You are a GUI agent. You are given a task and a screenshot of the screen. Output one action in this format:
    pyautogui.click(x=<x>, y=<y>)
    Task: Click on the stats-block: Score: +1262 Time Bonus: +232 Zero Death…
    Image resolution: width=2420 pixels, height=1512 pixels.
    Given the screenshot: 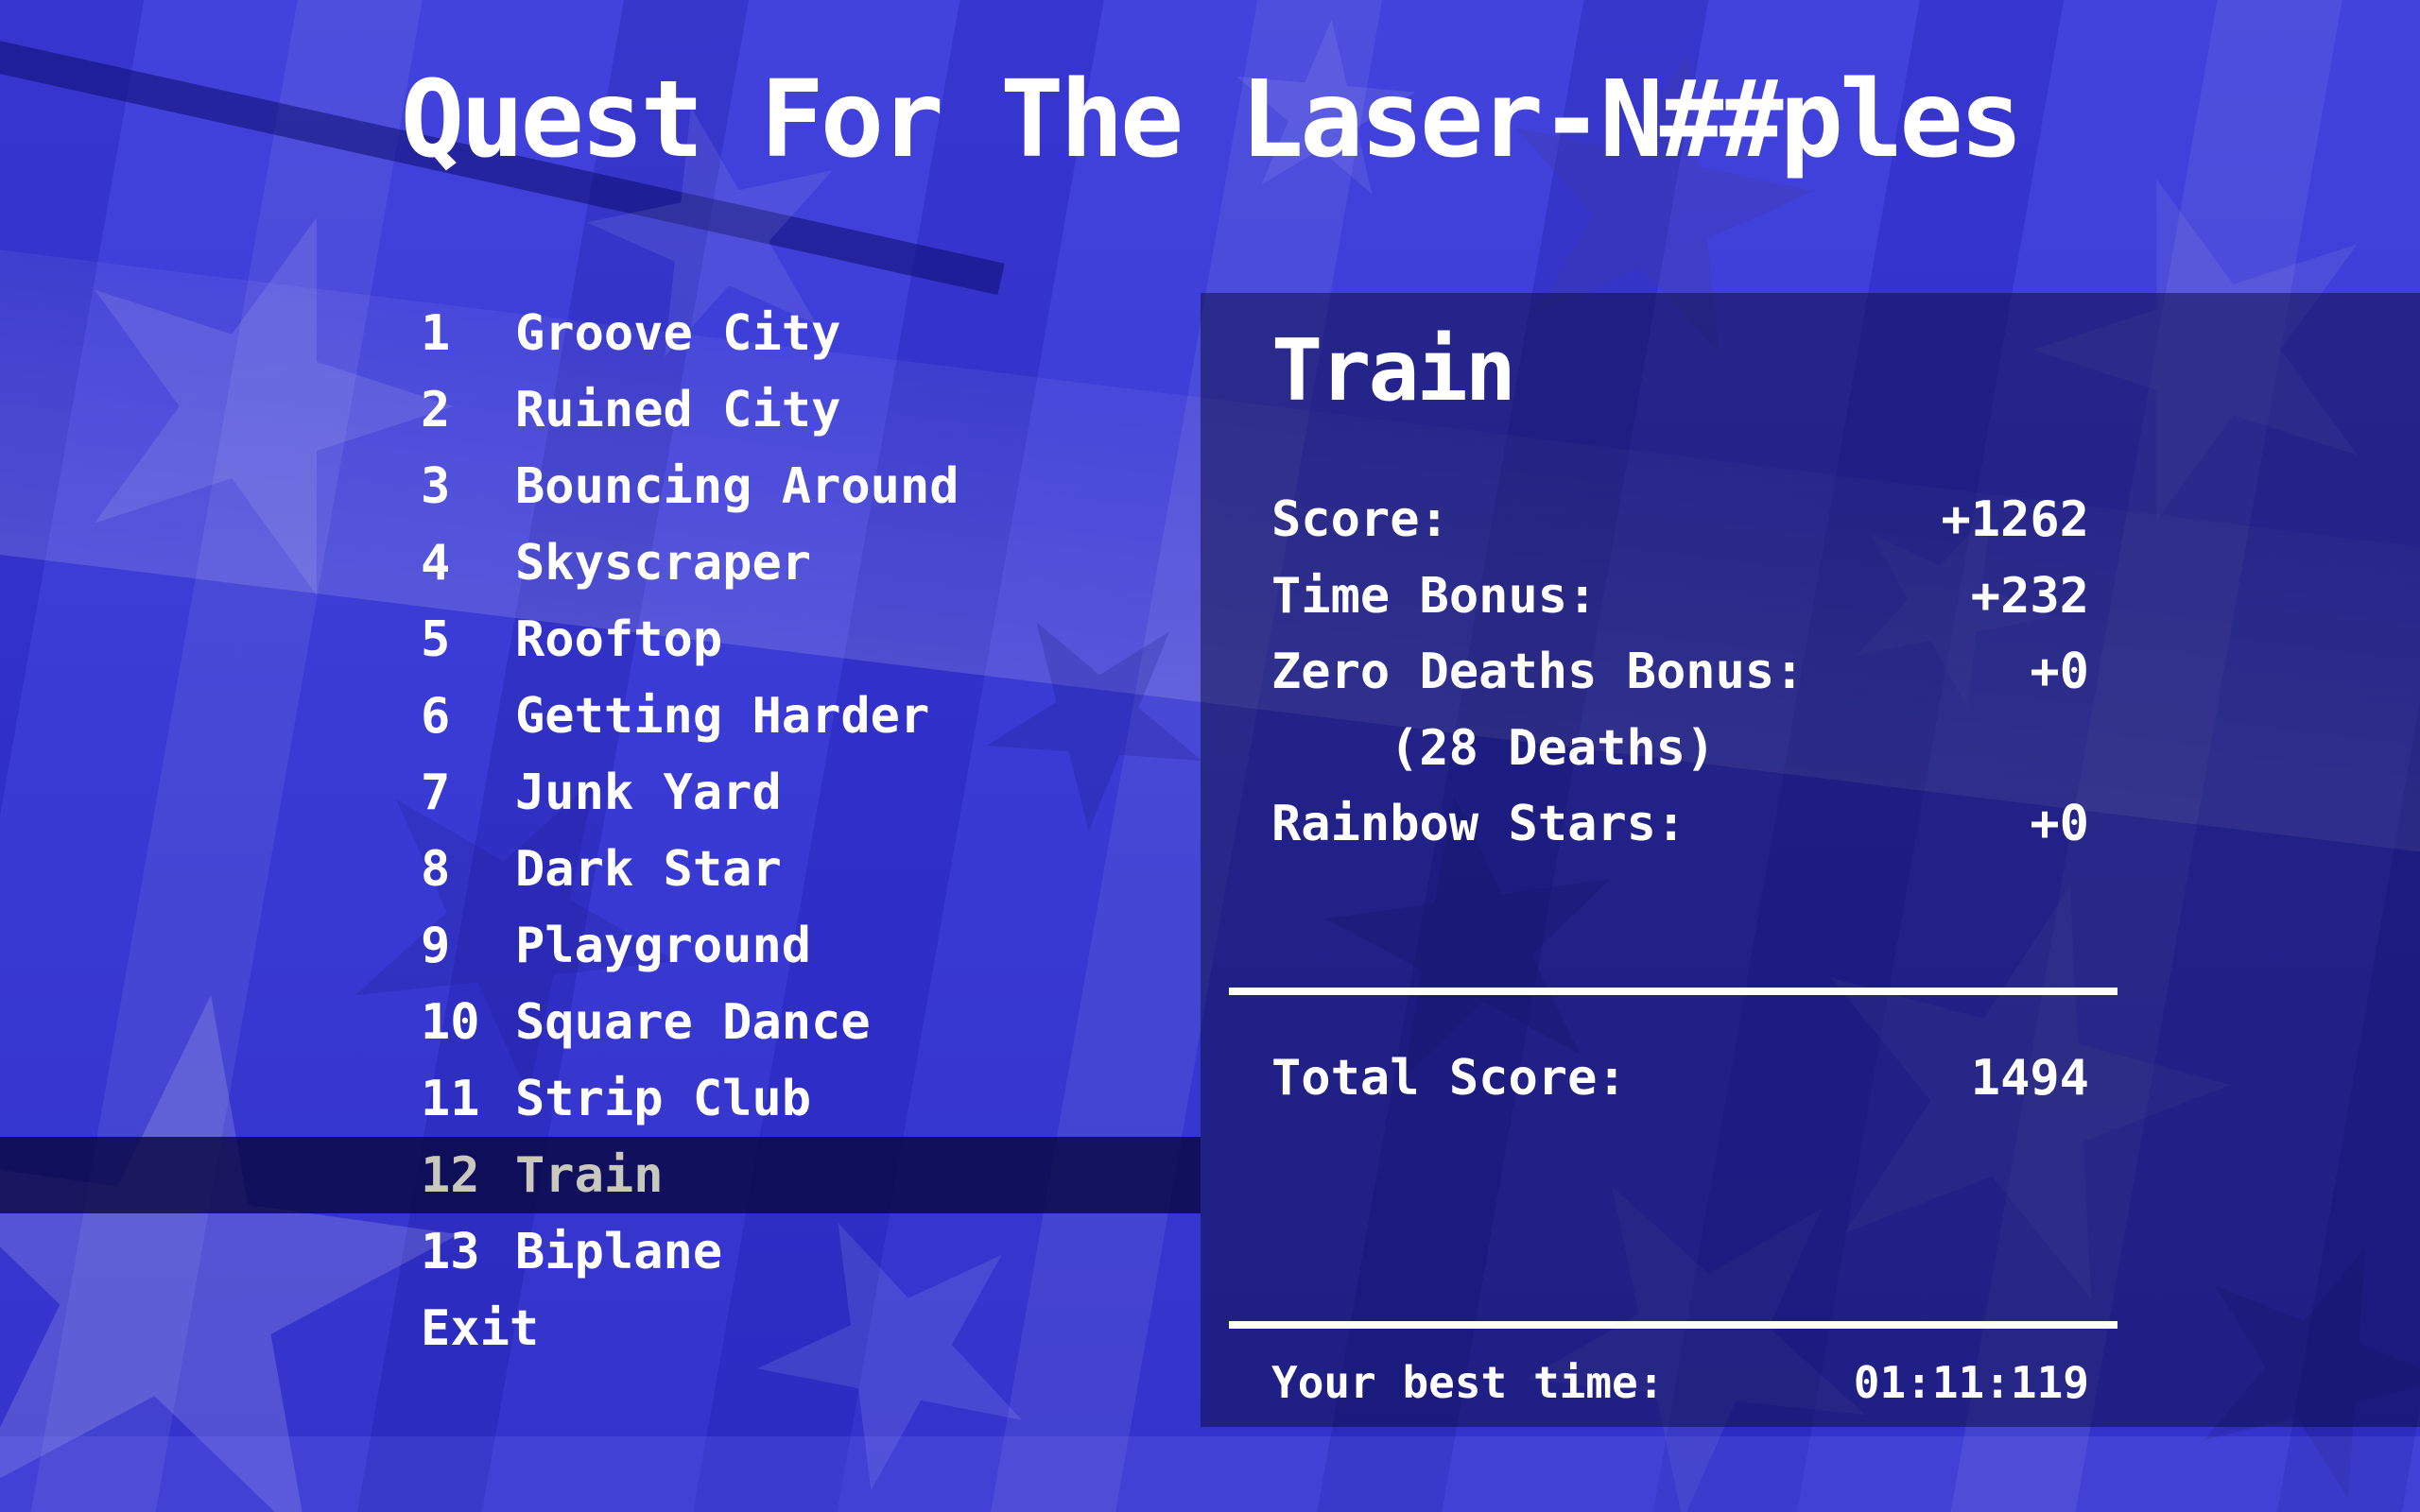 What is the action you would take?
    pyautogui.click(x=1680, y=672)
    